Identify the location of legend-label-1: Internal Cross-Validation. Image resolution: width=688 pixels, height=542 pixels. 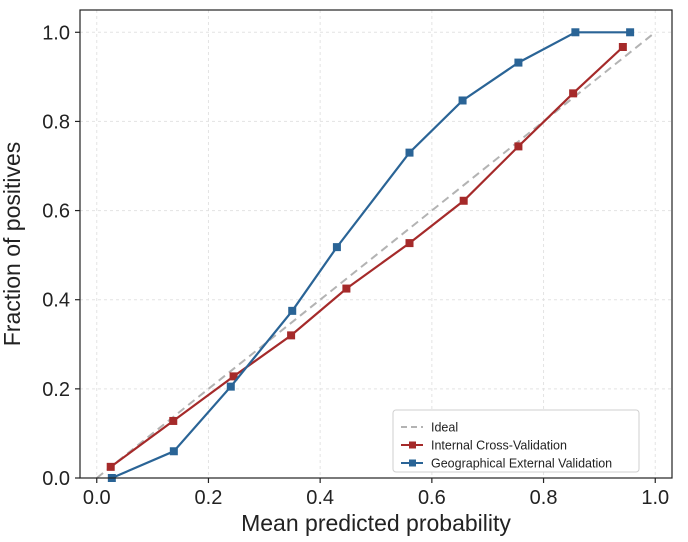
(499, 446).